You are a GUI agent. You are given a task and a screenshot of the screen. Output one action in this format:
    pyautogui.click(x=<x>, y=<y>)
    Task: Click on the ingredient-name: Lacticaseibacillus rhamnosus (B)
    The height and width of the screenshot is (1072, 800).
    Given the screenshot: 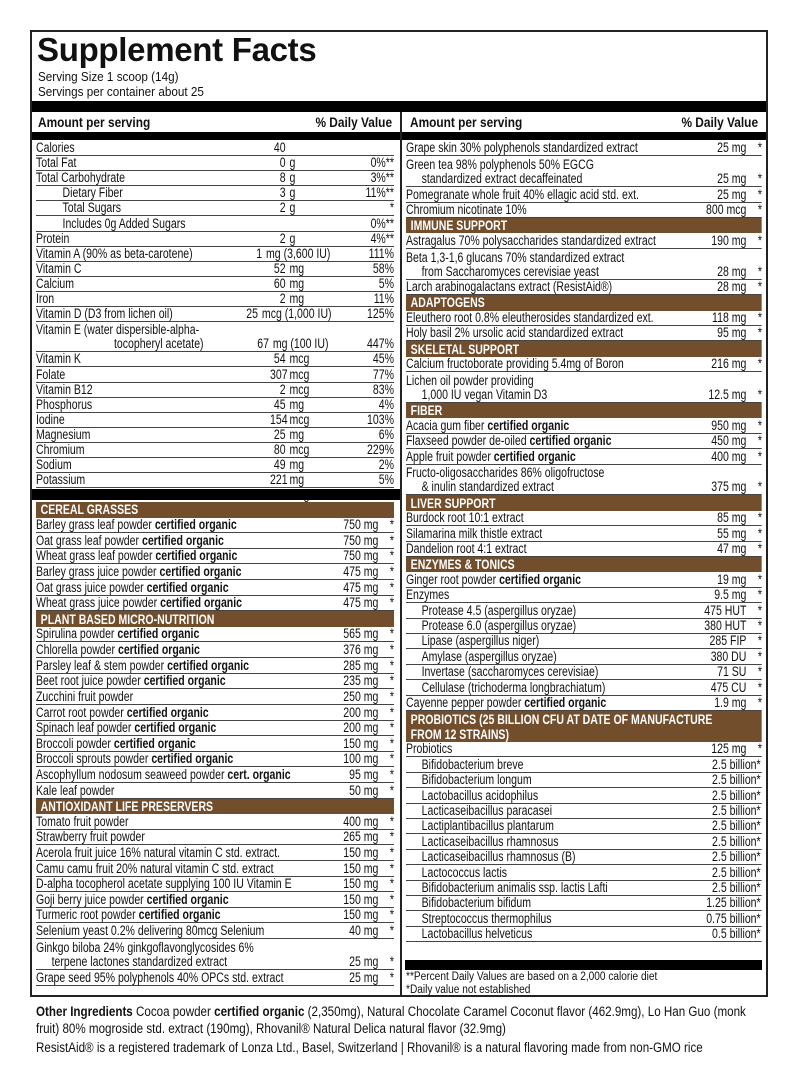 What is the action you would take?
    pyautogui.click(x=557, y=857)
    